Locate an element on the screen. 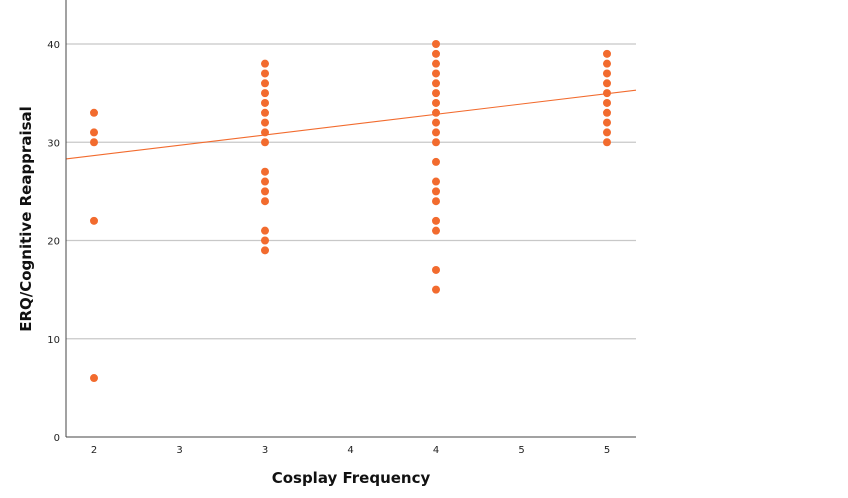 The height and width of the screenshot is (498, 848). y-tick-label: 30 is located at coordinates (53, 143).